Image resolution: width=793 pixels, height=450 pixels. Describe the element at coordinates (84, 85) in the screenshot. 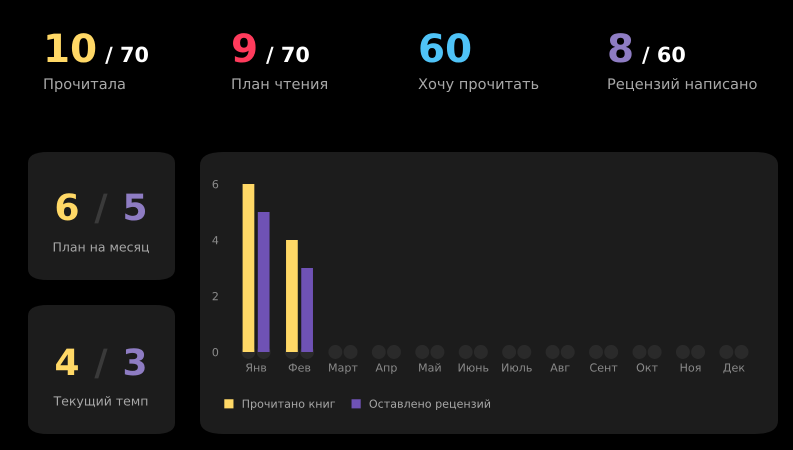

I see `text: Прочитала` at that location.